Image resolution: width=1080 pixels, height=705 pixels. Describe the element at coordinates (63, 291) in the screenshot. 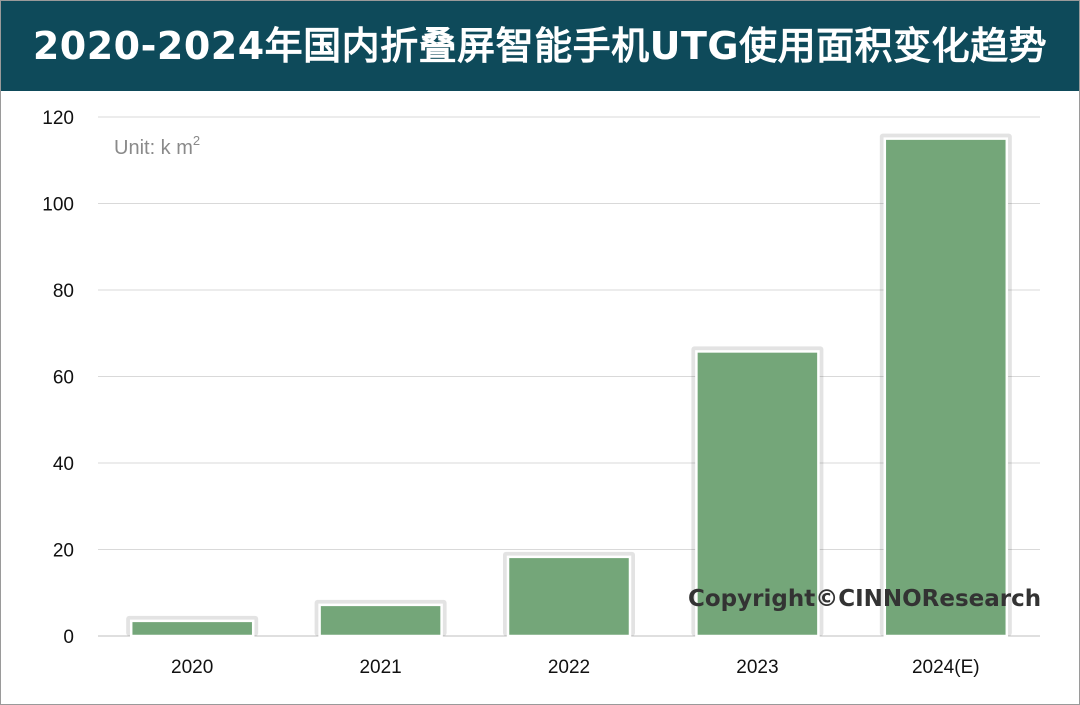

I see `y-tick-label: 80` at that location.